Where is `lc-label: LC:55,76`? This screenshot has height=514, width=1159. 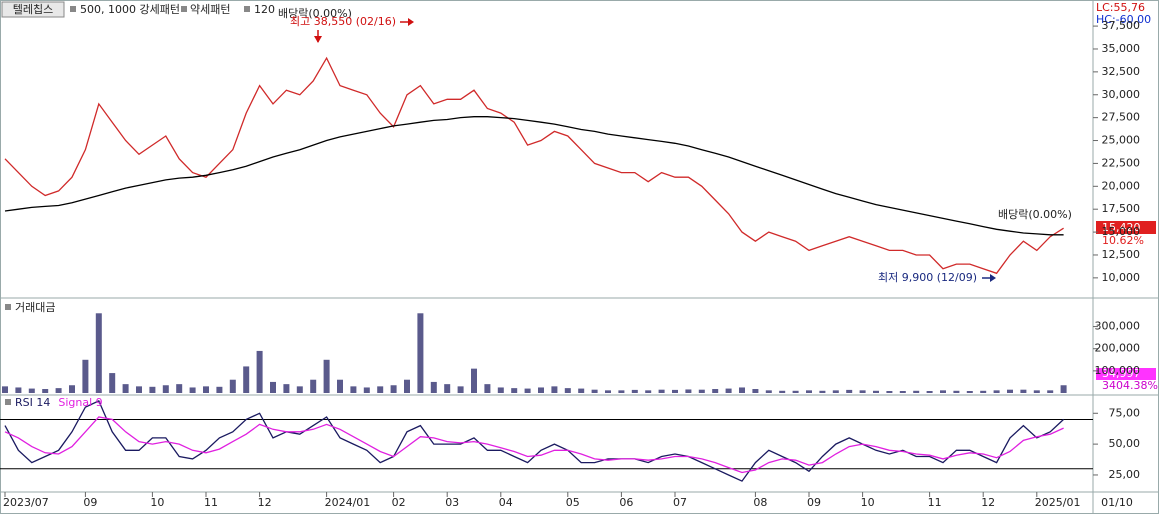
lc-label: LC:55,76 is located at coordinates (1120, 7).